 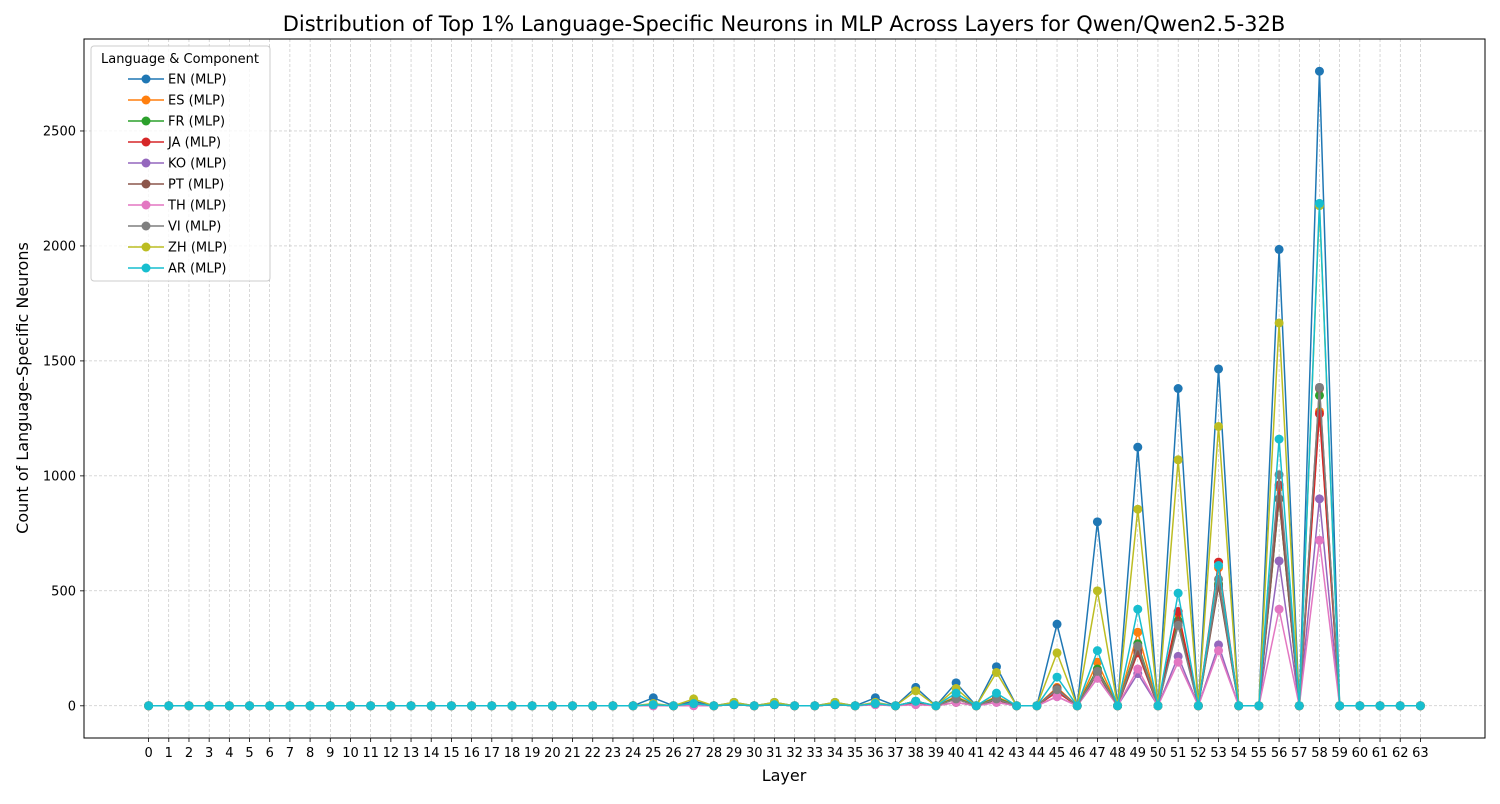 What do you see at coordinates (1319, 753) in the screenshot?
I see `x-tick-label: 58` at bounding box center [1319, 753].